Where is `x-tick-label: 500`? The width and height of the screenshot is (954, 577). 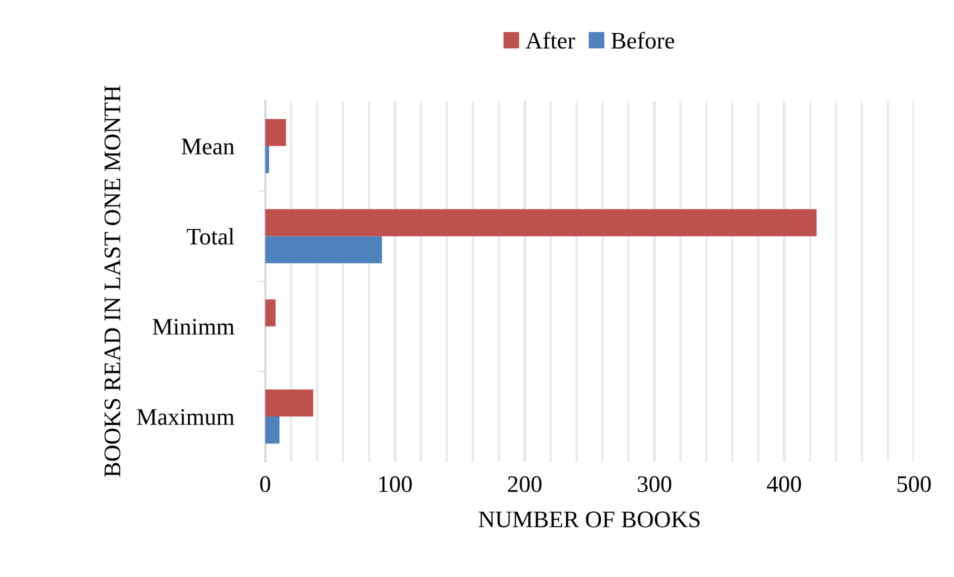
x-tick-label: 500 is located at coordinates (914, 484).